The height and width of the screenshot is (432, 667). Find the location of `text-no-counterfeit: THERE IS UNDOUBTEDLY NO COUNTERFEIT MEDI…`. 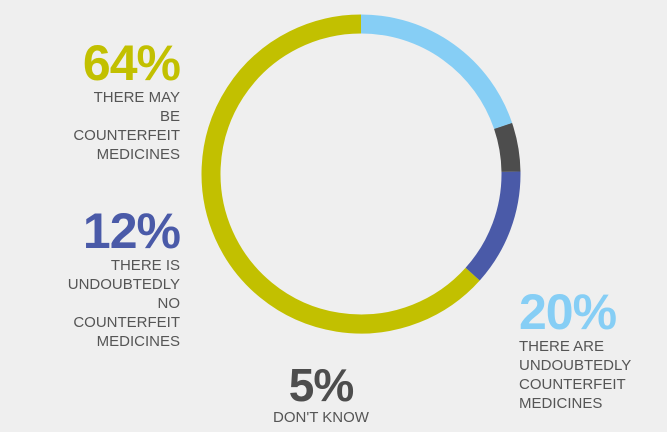

text-no-counterfeit: THERE IS UNDOUBTEDLY NO COUNTERFEIT MEDI… is located at coordinates (123, 303).